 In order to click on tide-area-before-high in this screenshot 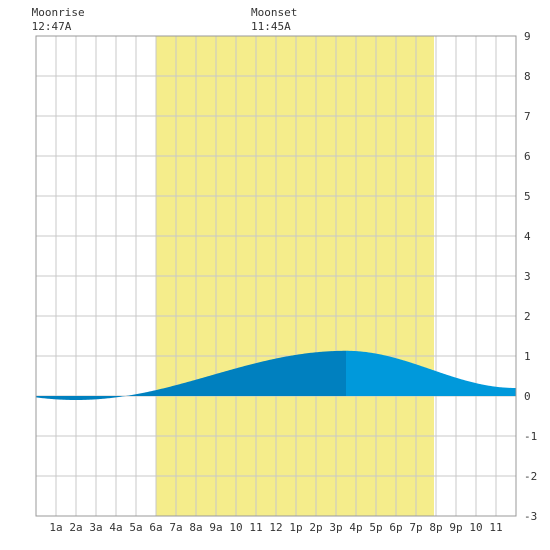, I will do `click(191, 375)`.